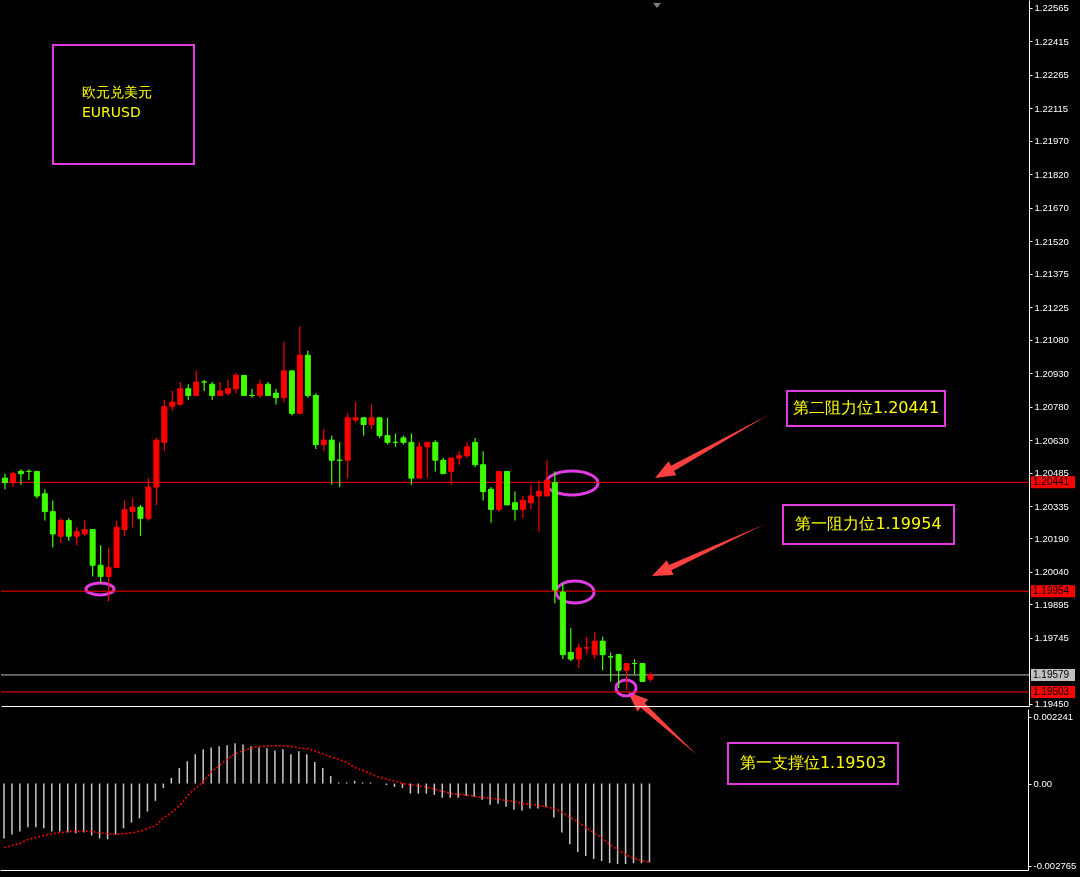 This screenshot has height=877, width=1080. What do you see at coordinates (1051, 373) in the screenshot?
I see `y-tick-label: 1.20930` at bounding box center [1051, 373].